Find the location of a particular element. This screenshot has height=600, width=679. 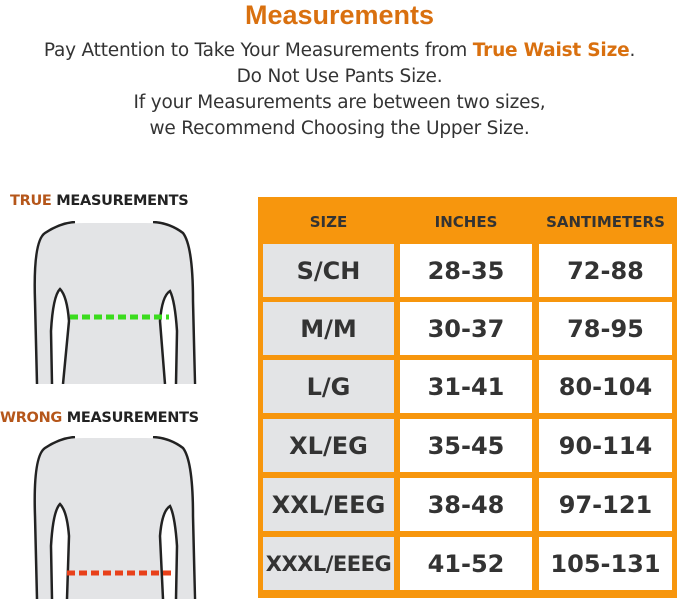

size-cell: S/CH is located at coordinates (328, 270).